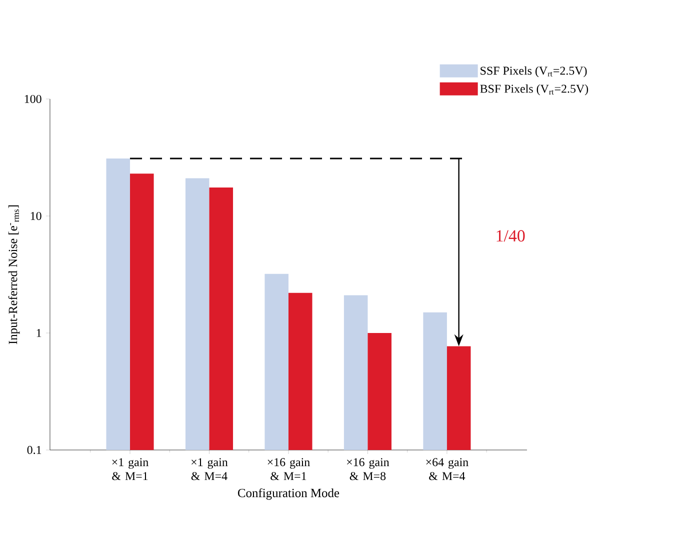 The width and height of the screenshot is (687, 548). I want to click on y-tick-label: 1, so click(39, 333).